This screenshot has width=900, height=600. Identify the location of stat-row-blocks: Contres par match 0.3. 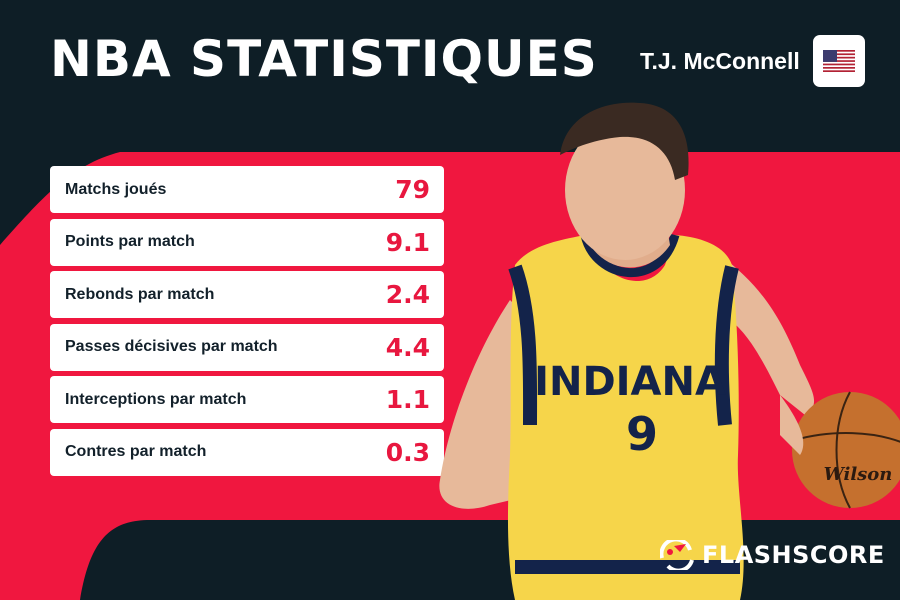
(247, 452).